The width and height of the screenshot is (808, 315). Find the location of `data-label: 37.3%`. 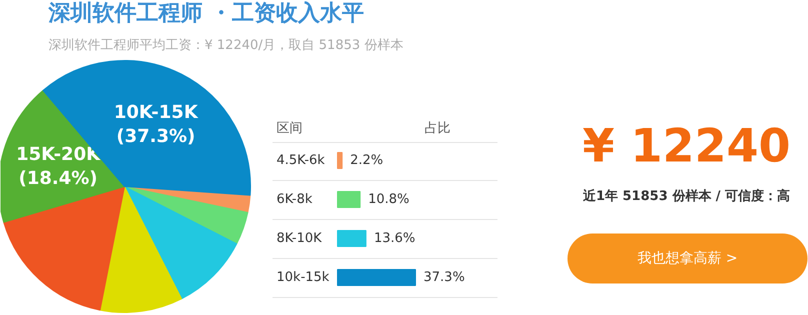

data-label: 37.3% is located at coordinates (444, 277).